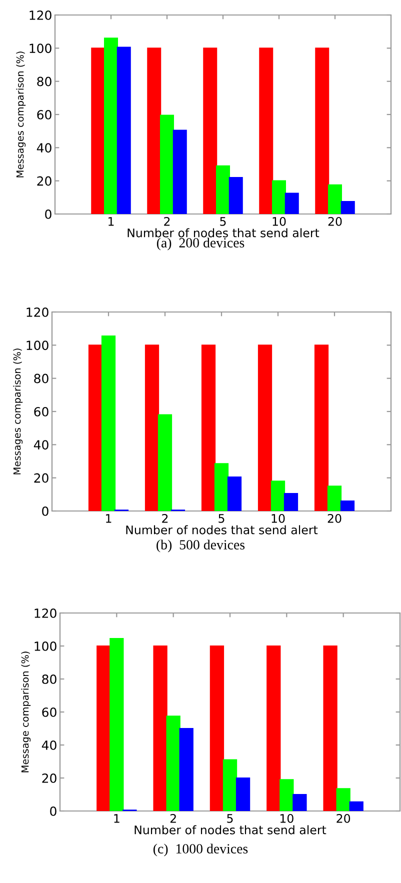 The height and width of the screenshot is (883, 401). Describe the element at coordinates (200, 244) in the screenshot. I see `text: (a) 200 devices` at that location.